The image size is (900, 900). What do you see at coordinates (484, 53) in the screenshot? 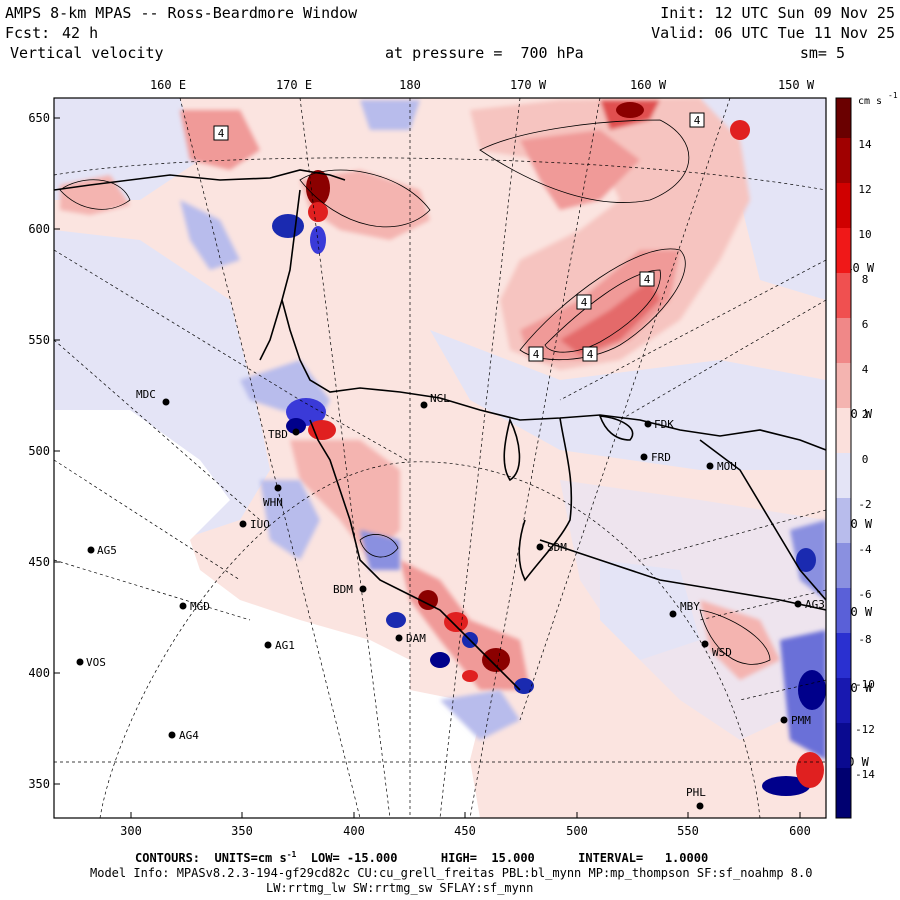
I see `pressure-level: at pressure = 700 hPa` at bounding box center [484, 53].